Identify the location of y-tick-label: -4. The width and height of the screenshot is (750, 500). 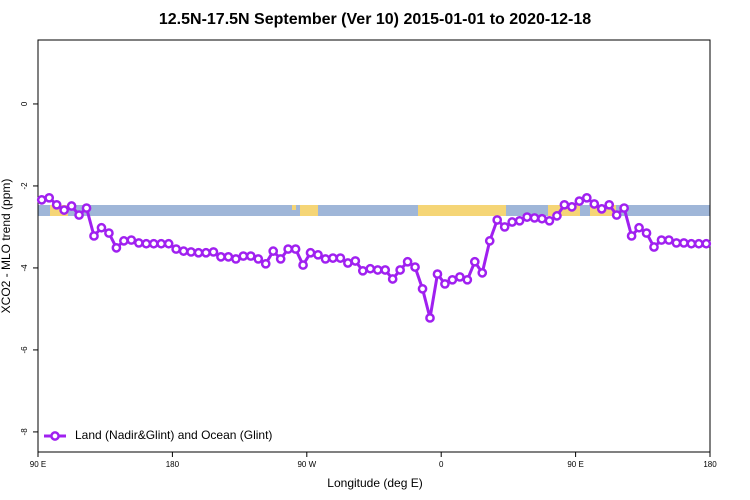
(24, 268).